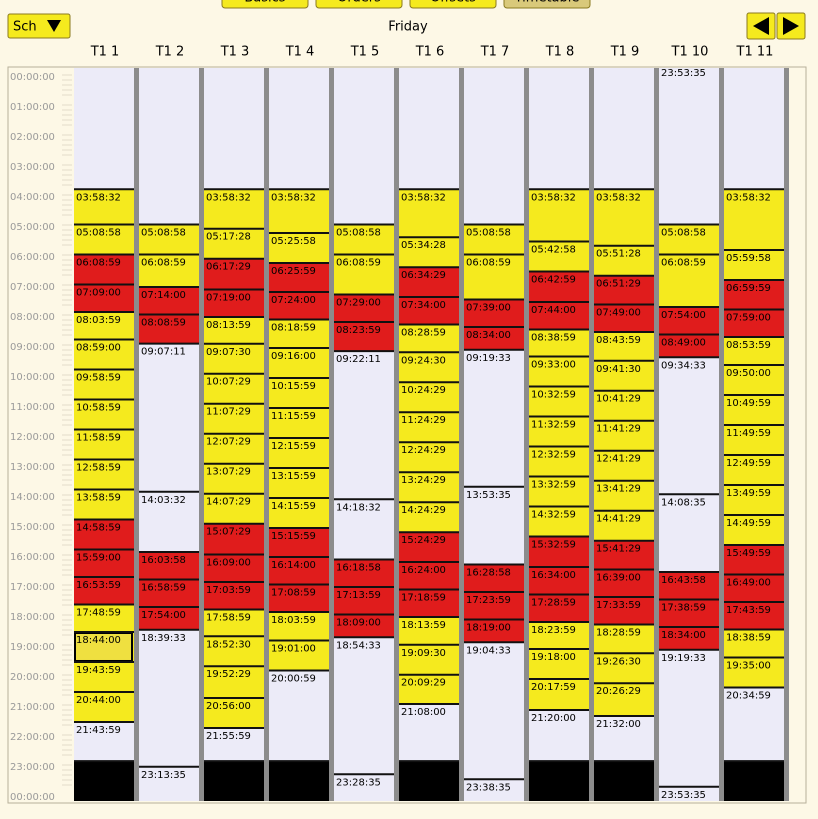  Describe the element at coordinates (293, 506) in the screenshot. I see `event-time: 14:15:59` at that location.